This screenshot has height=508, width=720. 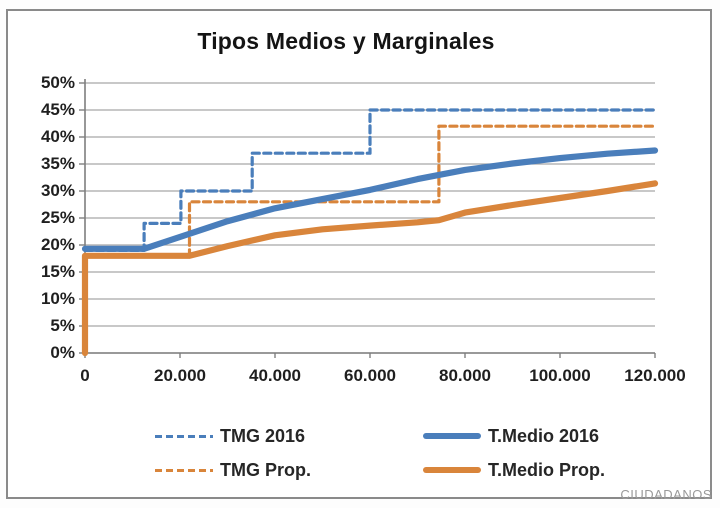 I want to click on y-tick-label: 35%, so click(x=57, y=163).